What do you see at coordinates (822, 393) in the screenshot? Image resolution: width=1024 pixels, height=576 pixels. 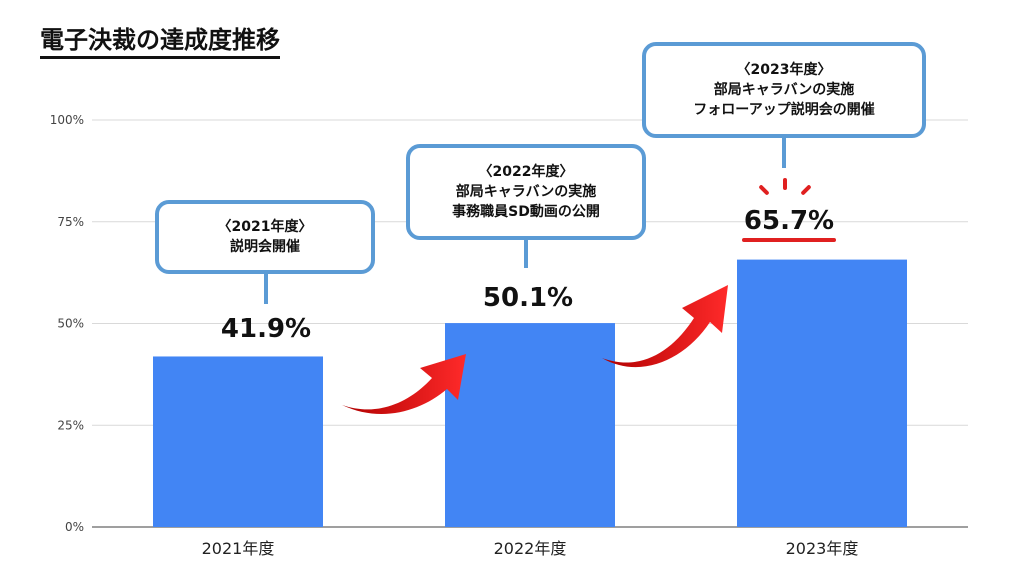 I see `bar-2023年度` at bounding box center [822, 393].